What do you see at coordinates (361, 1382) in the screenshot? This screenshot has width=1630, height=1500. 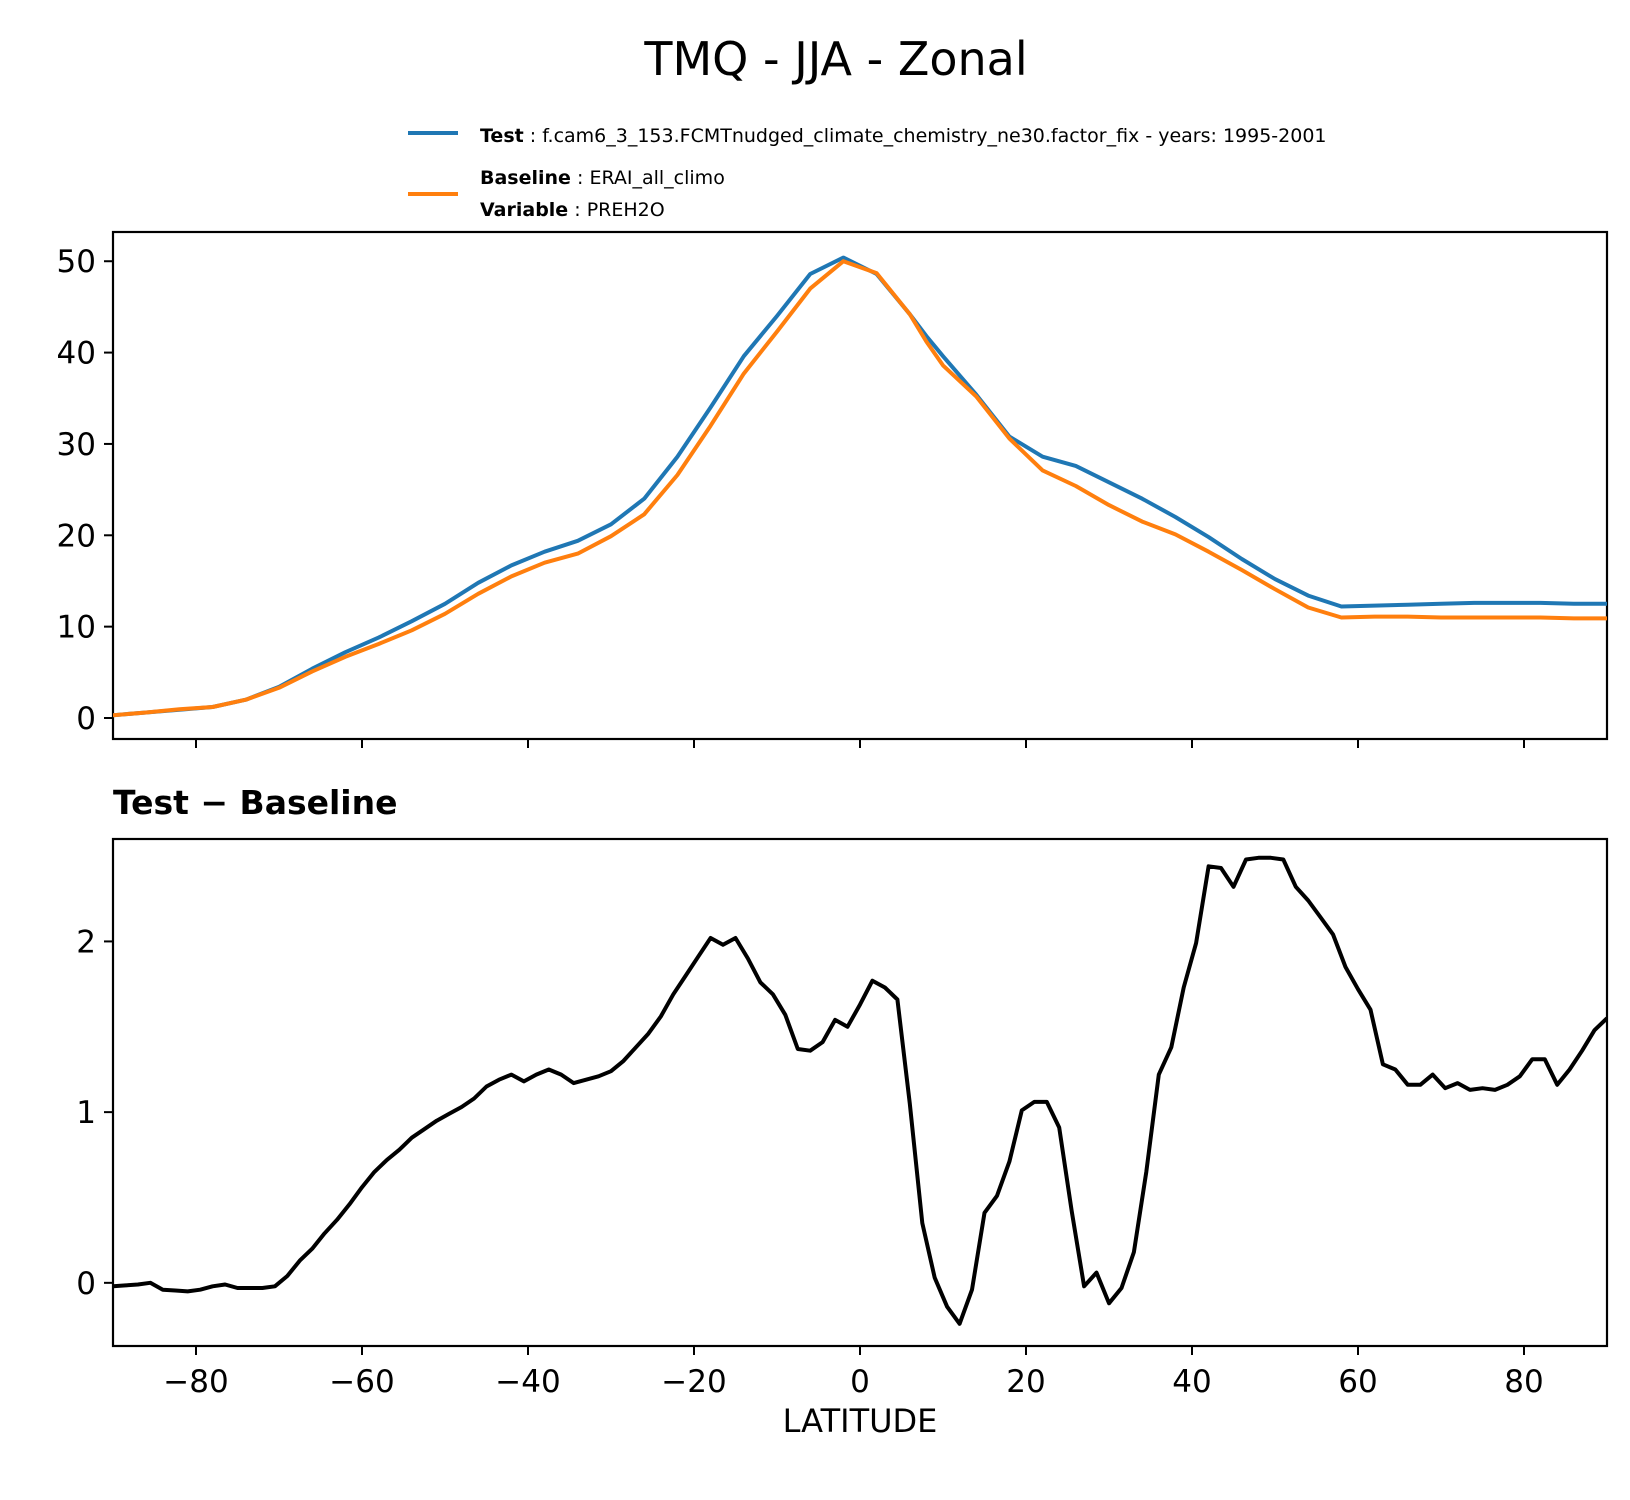 I see `xtick-label: −60` at bounding box center [361, 1382].